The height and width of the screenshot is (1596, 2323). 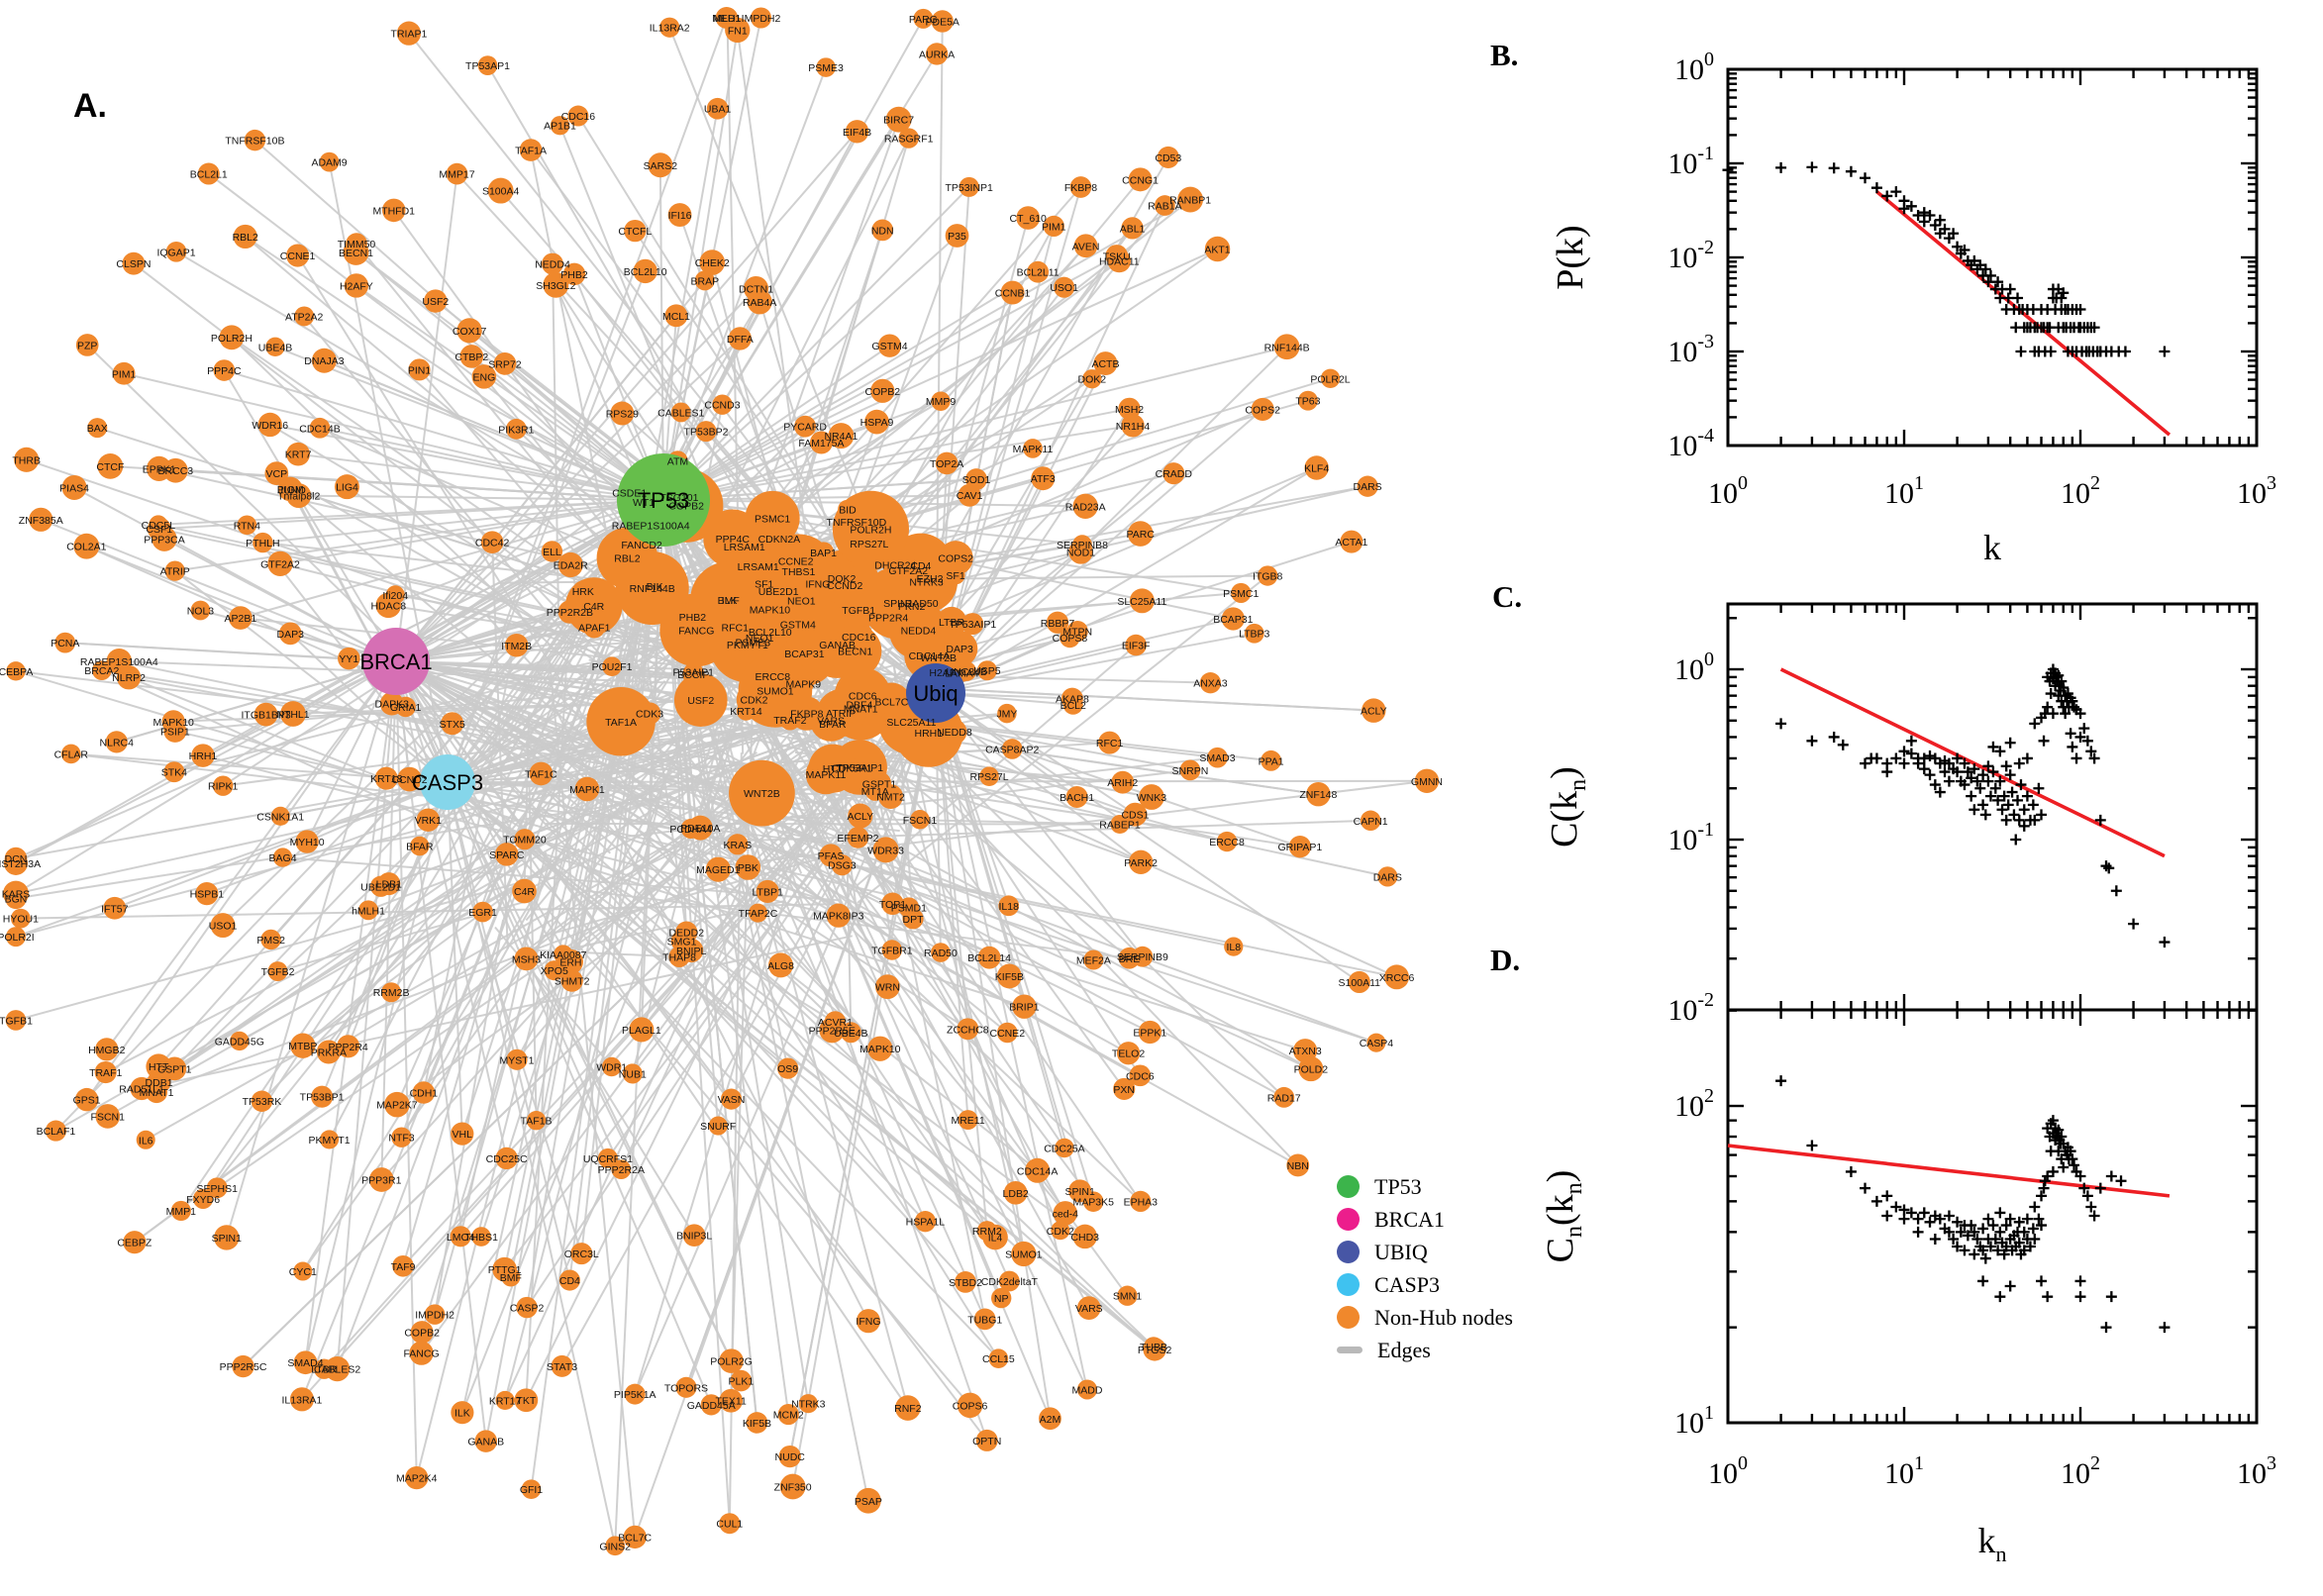 I want to click on svg-text: VARS, so click(x=831, y=722).